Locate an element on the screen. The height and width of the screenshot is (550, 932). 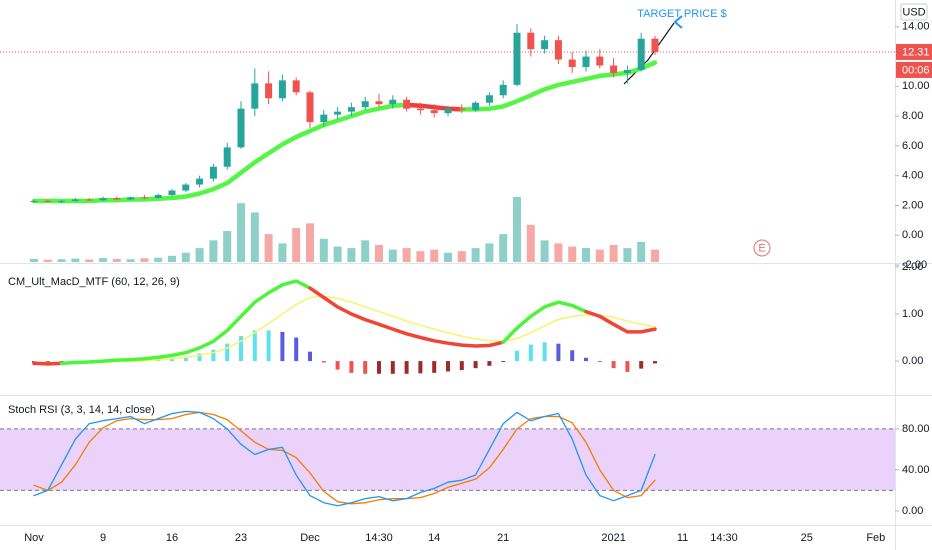
currency: USD is located at coordinates (913, 12).